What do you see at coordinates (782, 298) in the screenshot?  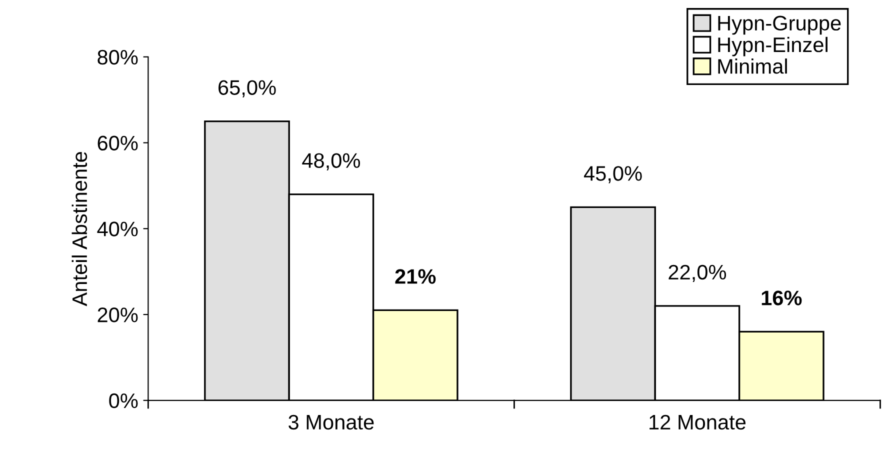 I see `data-label: 16%` at bounding box center [782, 298].